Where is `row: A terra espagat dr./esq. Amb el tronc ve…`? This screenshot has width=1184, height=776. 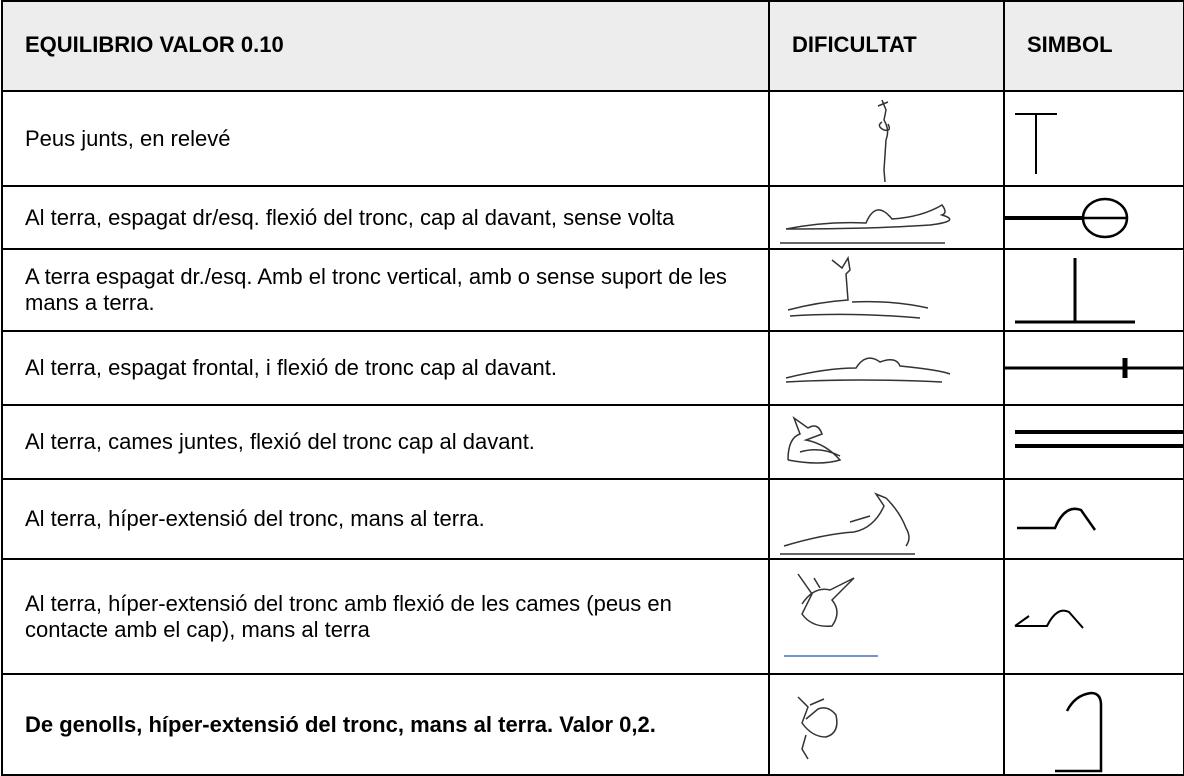 row: A terra espagat dr./esq. Amb el tronc ve… is located at coordinates (592, 290).